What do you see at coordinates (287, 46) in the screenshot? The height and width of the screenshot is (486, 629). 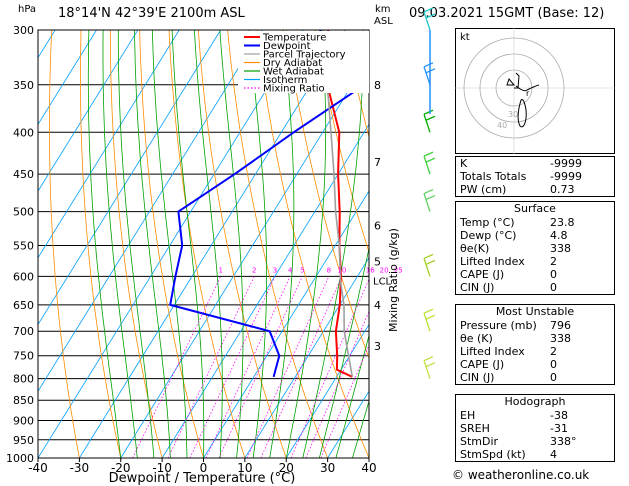 I see `legend-entry: Dewpoint` at bounding box center [287, 46].